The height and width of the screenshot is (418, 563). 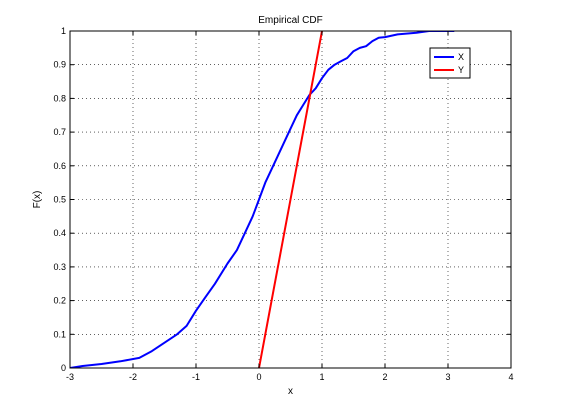 I want to click on x-tick-label-6: 3, so click(x=447, y=377).